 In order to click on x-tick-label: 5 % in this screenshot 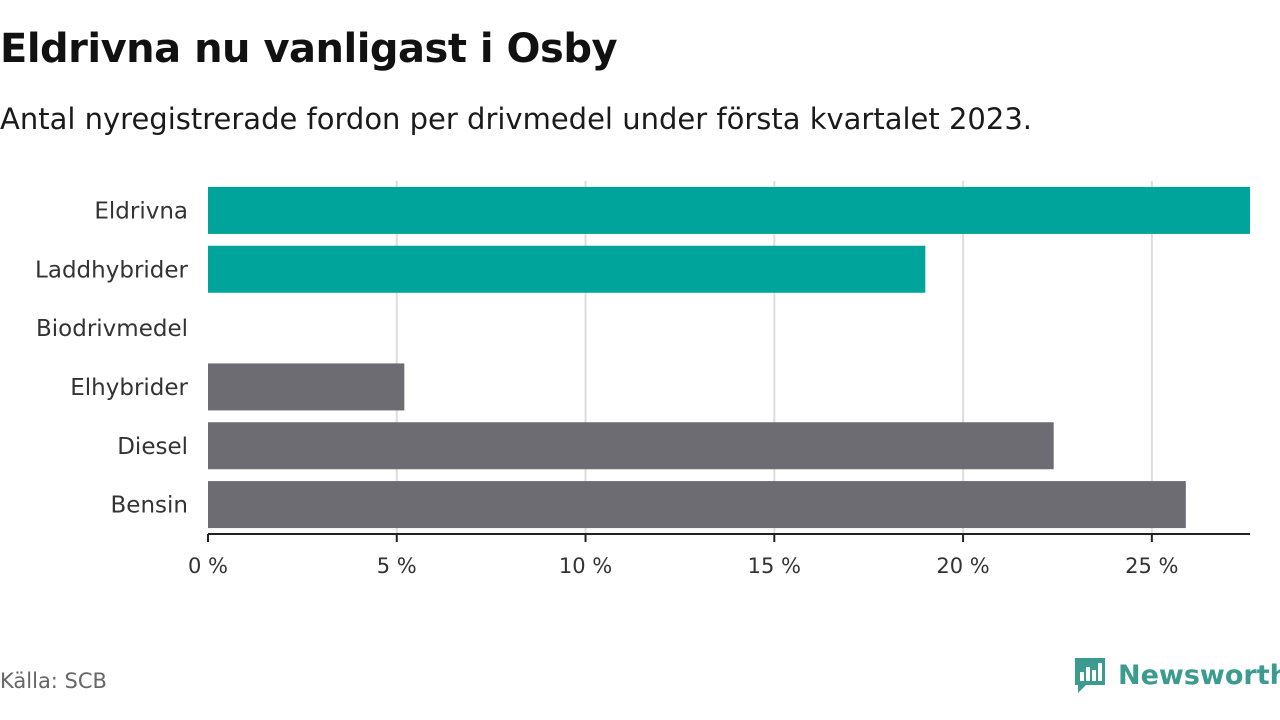, I will do `click(397, 566)`.